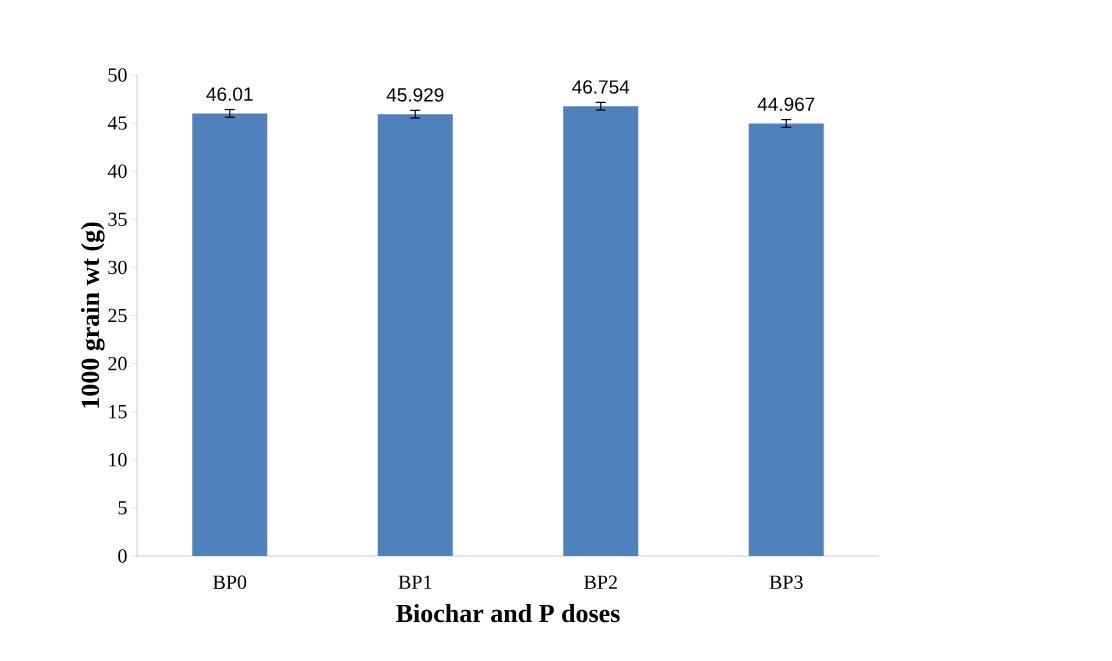 This screenshot has height=661, width=1112. What do you see at coordinates (122, 508) in the screenshot?
I see `y-tick-label: 5` at bounding box center [122, 508].